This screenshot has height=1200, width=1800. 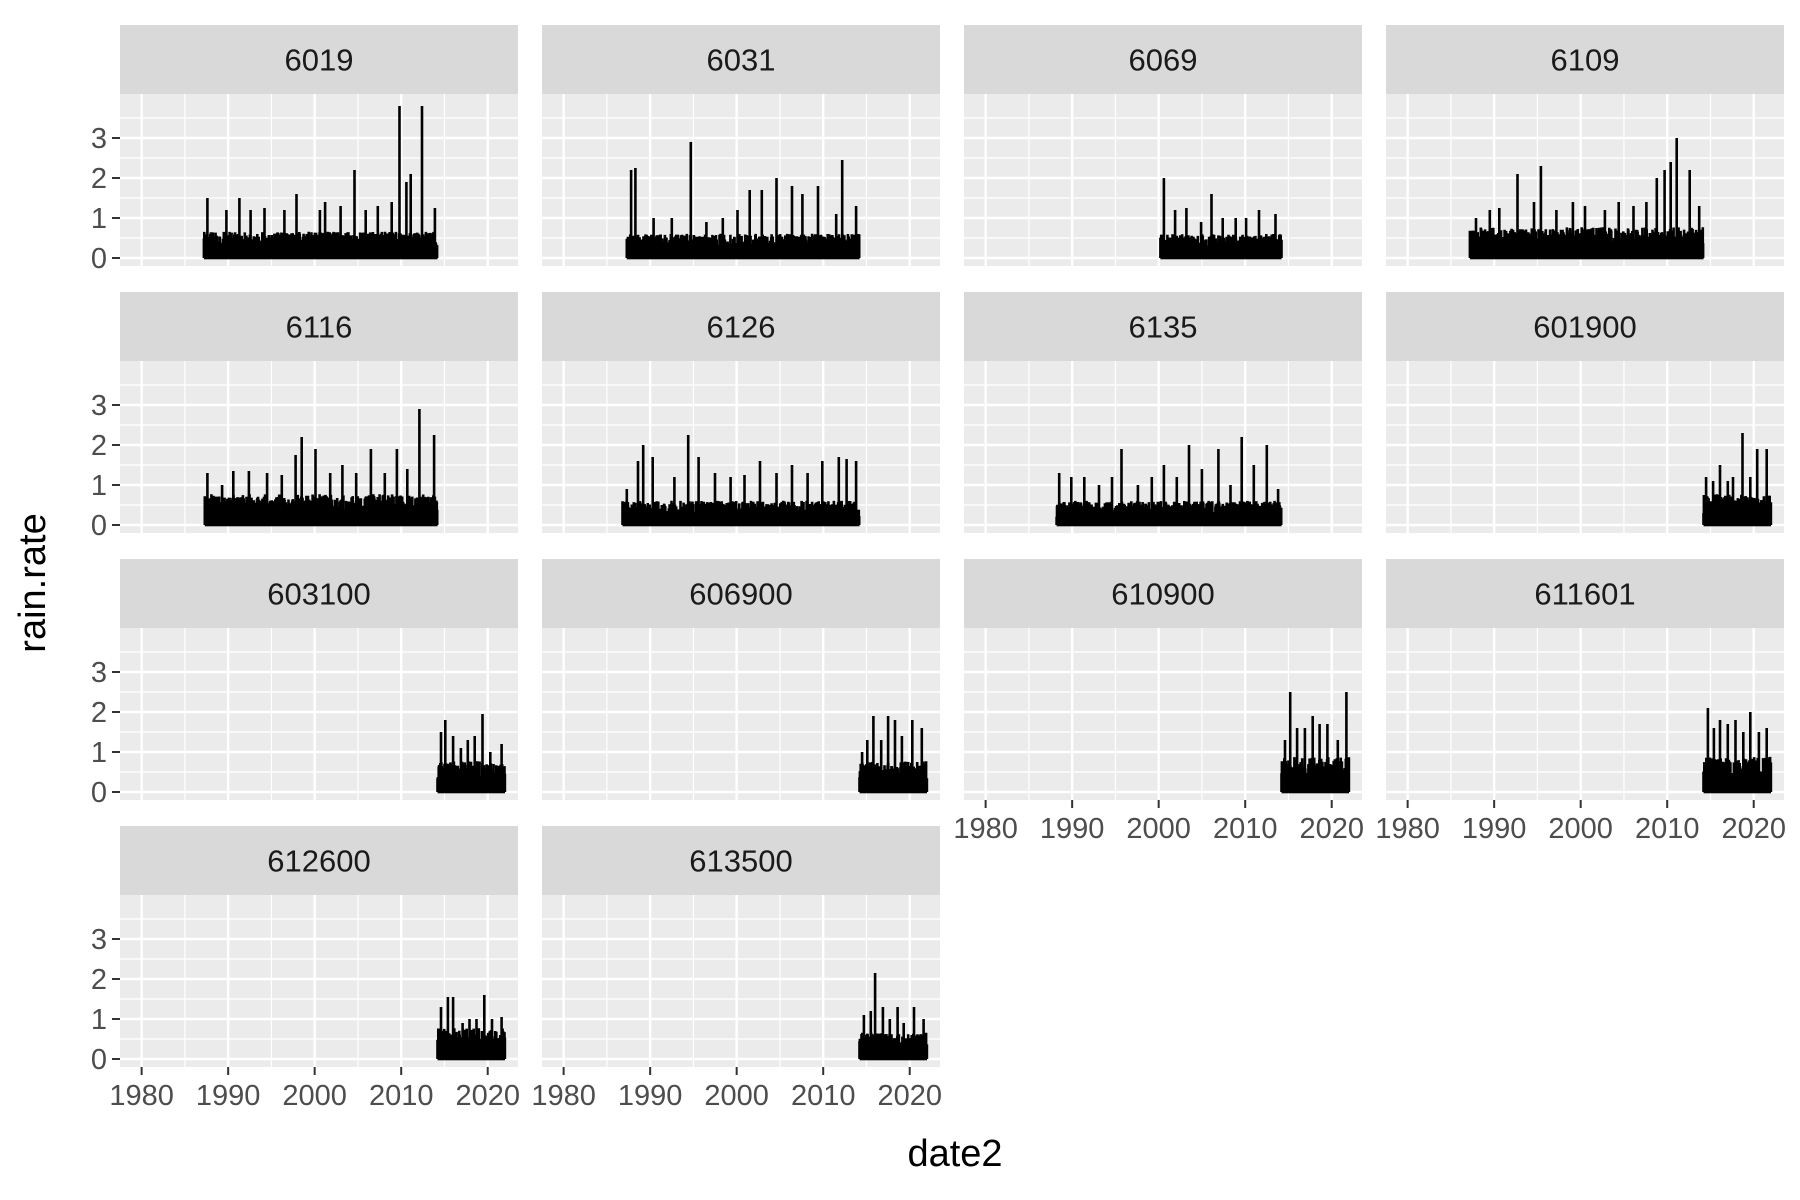 What do you see at coordinates (954, 1154) in the screenshot?
I see `x-axis-title: date2` at bounding box center [954, 1154].